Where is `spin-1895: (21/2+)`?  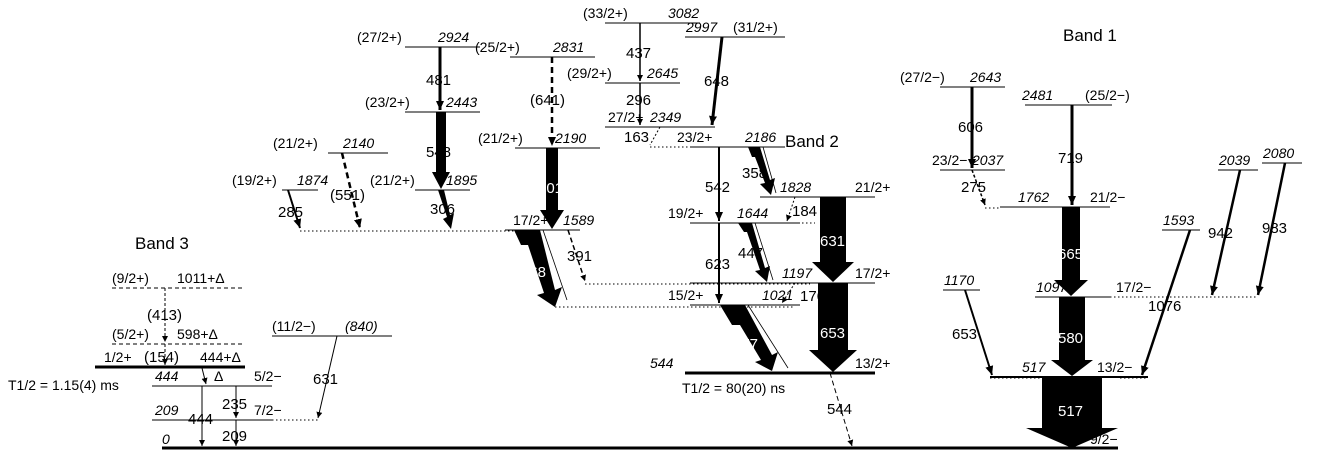
spin-1895: (21/2+) is located at coordinates (392, 180).